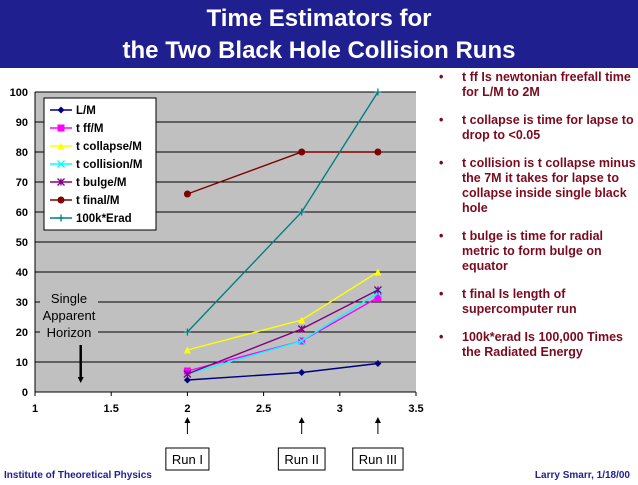  Describe the element at coordinates (109, 147) in the screenshot. I see `legend-label: t collapse/M` at that location.